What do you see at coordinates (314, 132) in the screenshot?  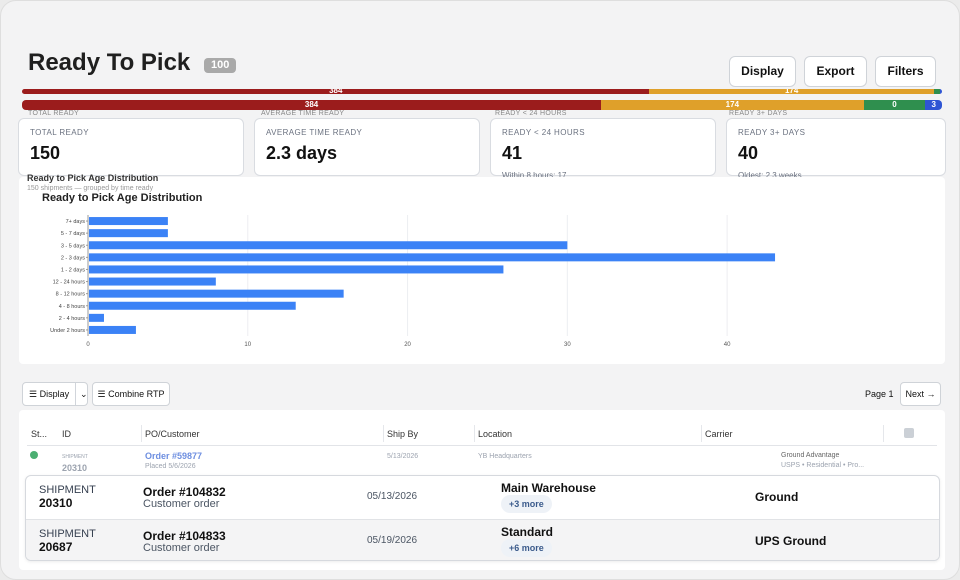 I see `stat-label: AVERAGE TIME READY` at bounding box center [314, 132].